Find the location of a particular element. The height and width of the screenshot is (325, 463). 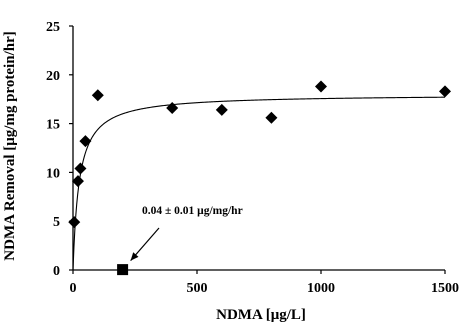

y-tick-label: 15 is located at coordinates (53, 125).